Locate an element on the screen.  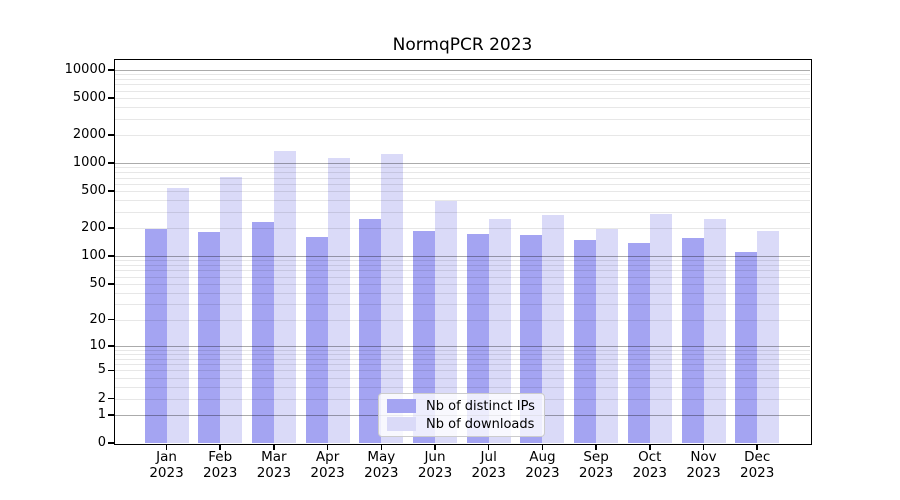
x-tick-label: Feb 2023 is located at coordinates (220, 465).